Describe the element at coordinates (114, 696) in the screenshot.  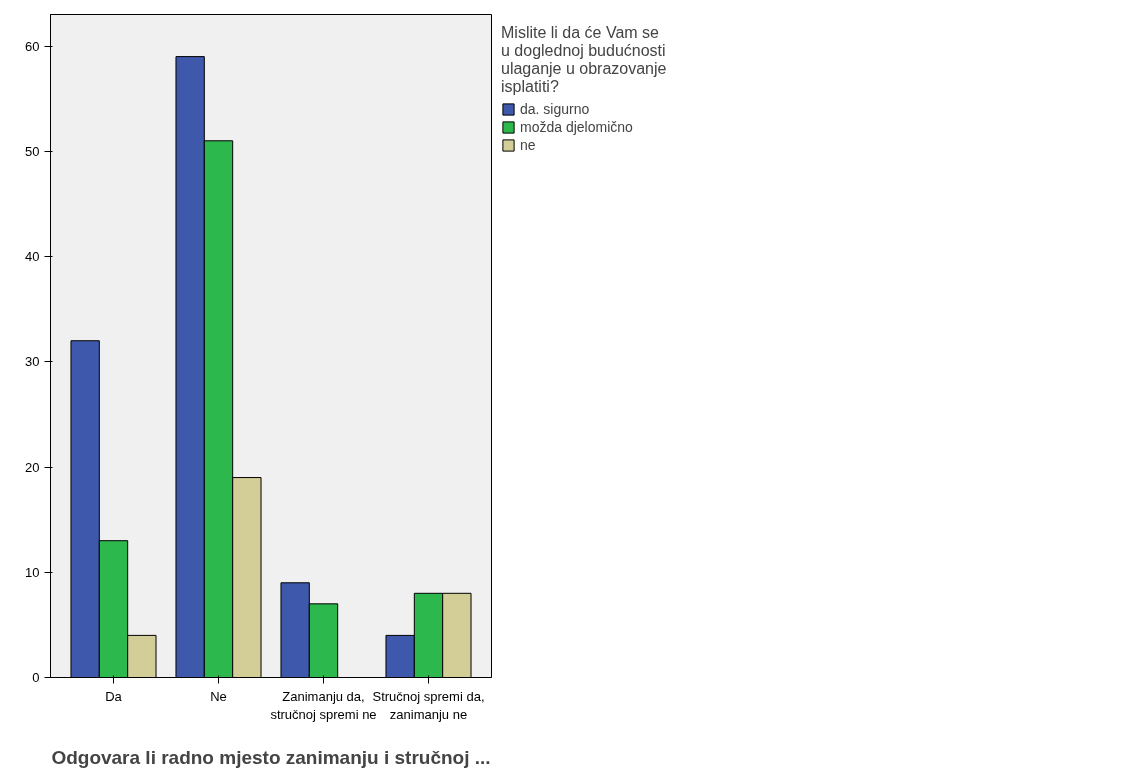
I see `x-tick-label: Da` at that location.